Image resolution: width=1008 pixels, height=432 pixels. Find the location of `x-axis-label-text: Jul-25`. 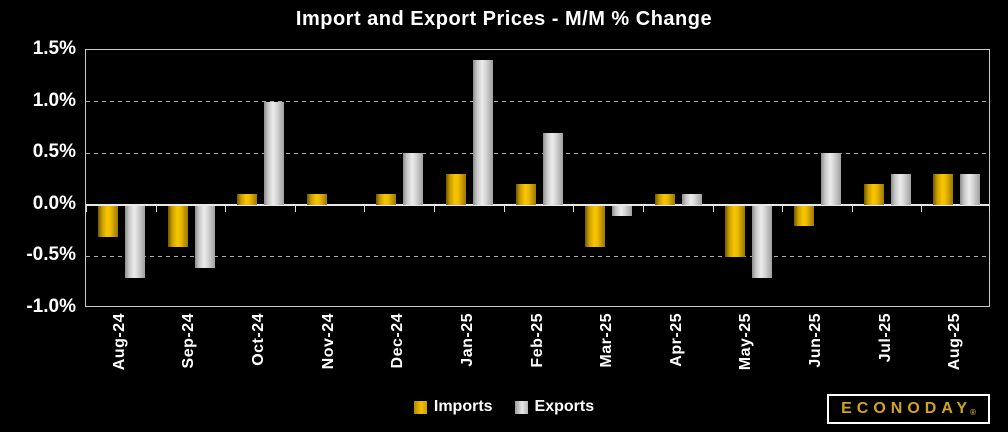

x-axis-label-text: Jul-25 is located at coordinates (885, 338).